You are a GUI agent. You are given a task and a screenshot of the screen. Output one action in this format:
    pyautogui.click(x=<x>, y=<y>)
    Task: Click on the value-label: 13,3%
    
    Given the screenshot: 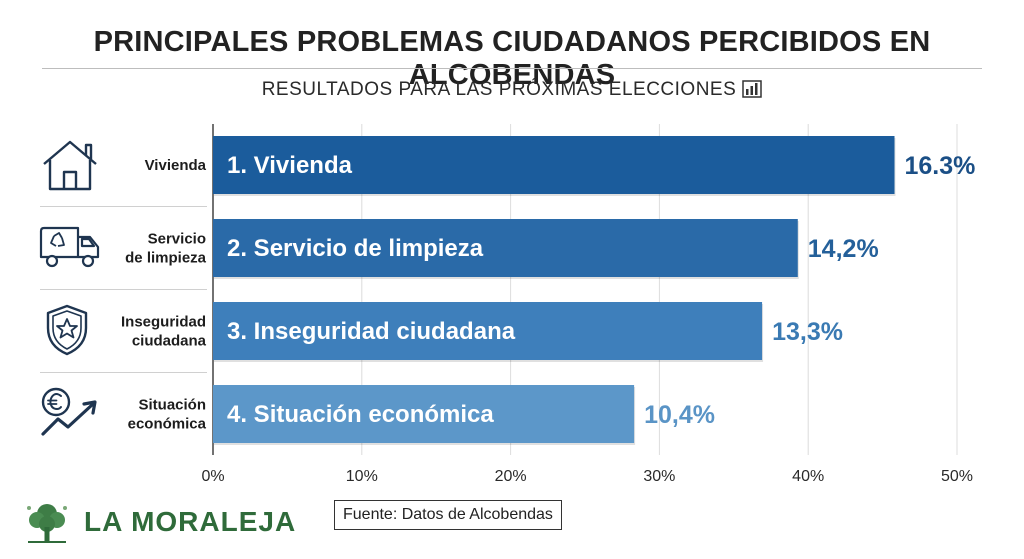 What is the action you would take?
    pyautogui.click(x=807, y=332)
    